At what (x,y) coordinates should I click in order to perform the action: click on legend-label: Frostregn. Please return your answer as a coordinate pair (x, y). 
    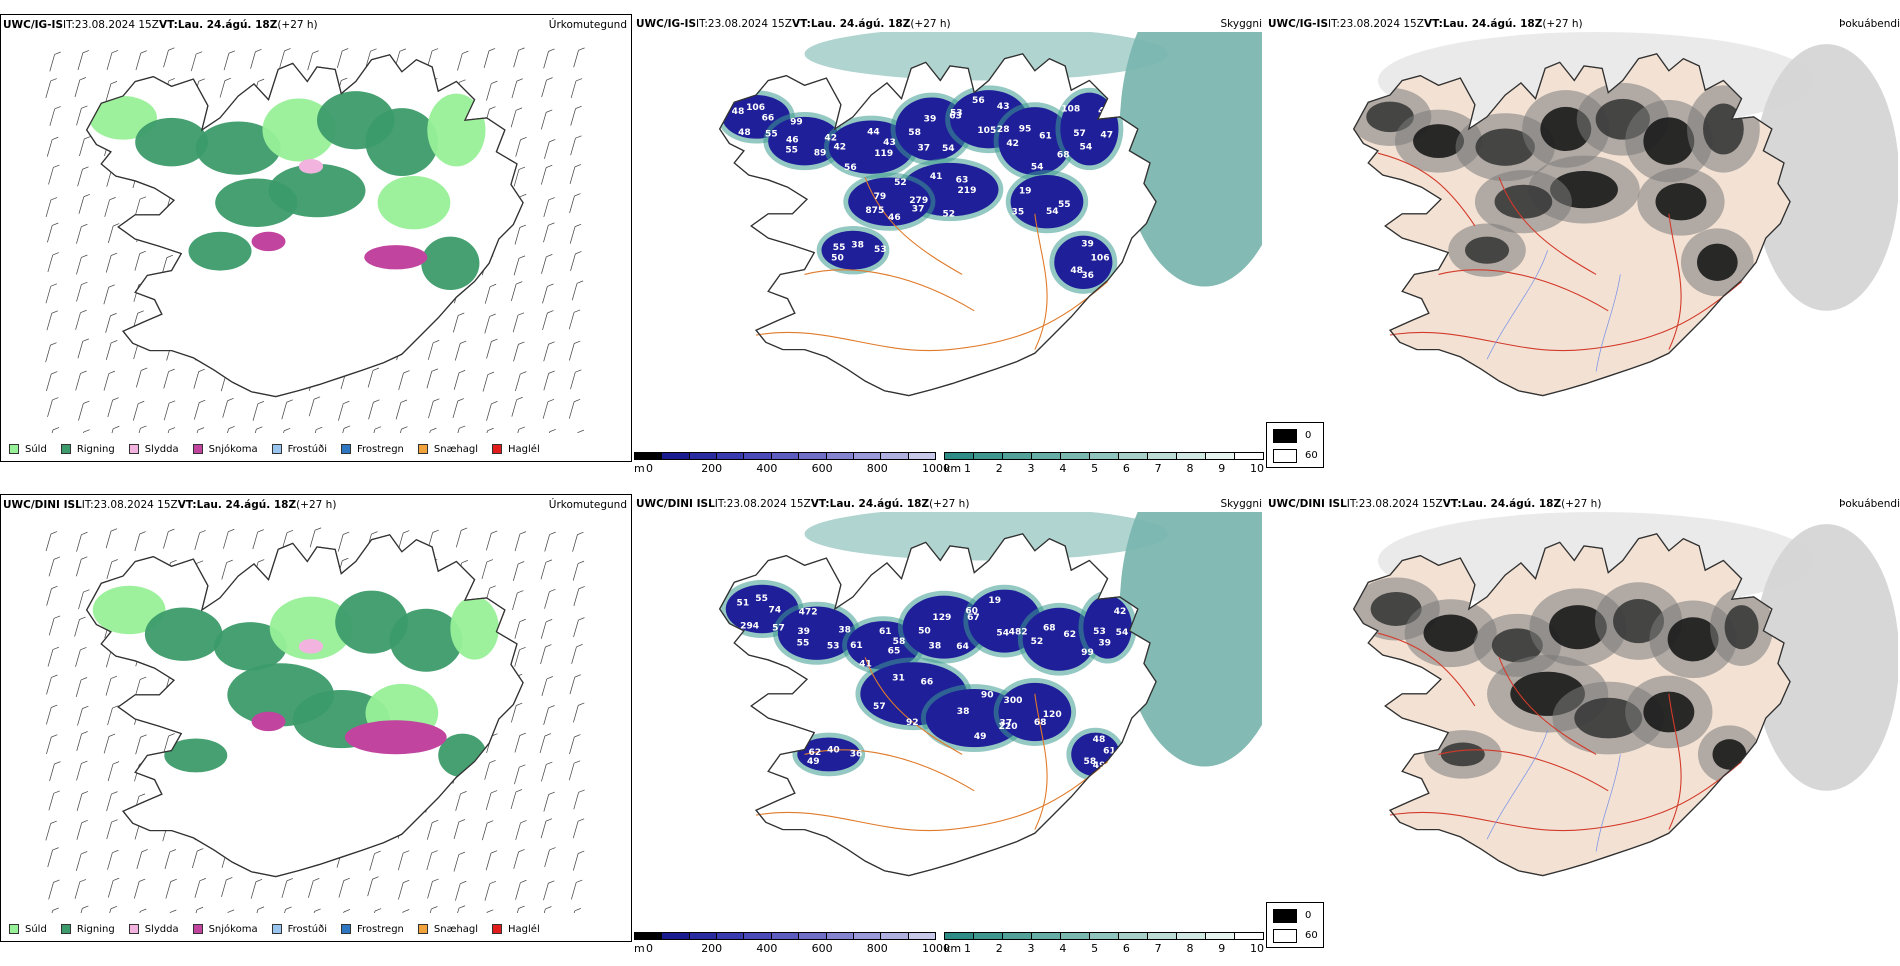
    Looking at the image, I should click on (380, 449).